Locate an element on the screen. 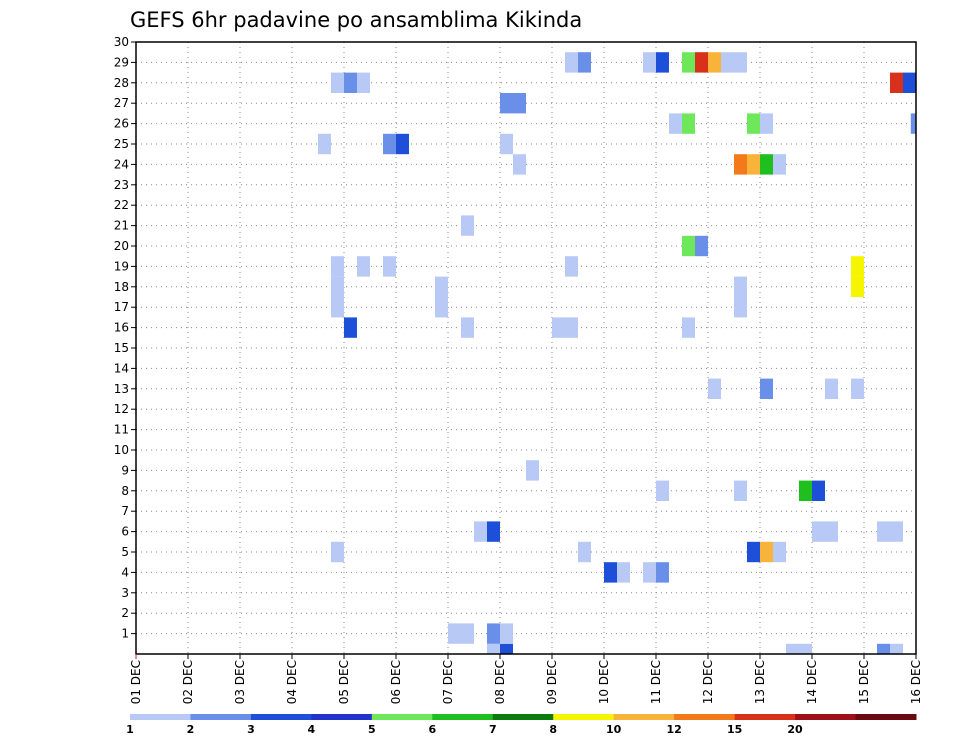  x-tick-label: 06 DEC is located at coordinates (396, 682).